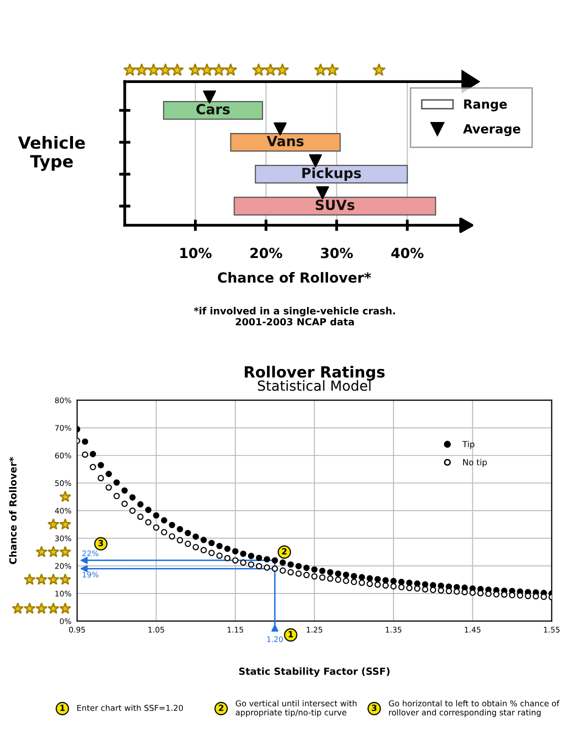 The height and width of the screenshot is (729, 567). I want to click on y-tick-label: SUVs, so click(335, 205).